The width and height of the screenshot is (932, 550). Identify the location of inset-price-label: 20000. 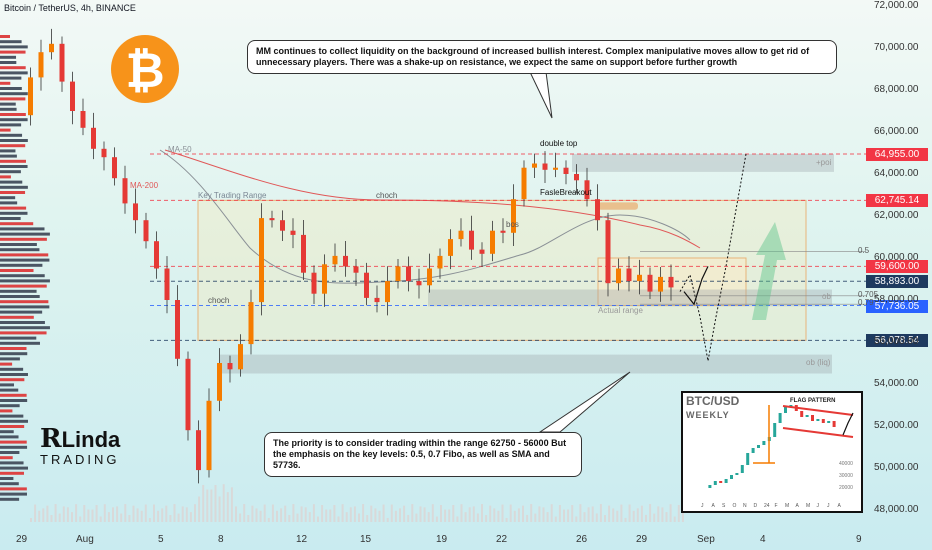
(846, 488).